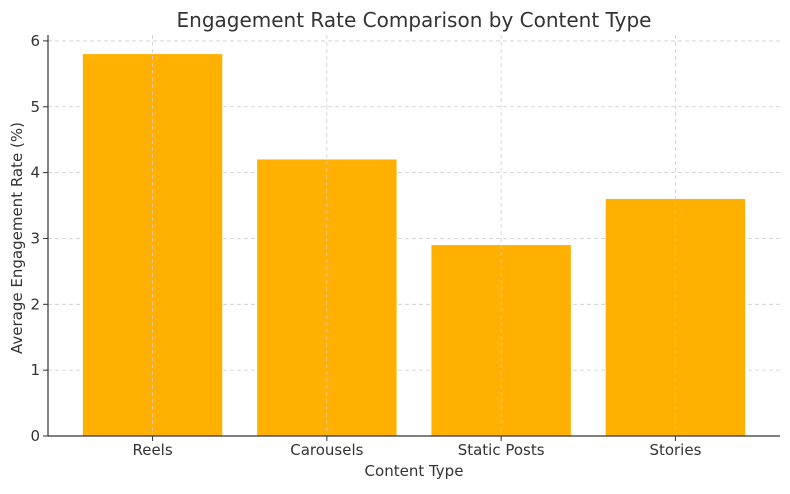 Image resolution: width=790 pixels, height=494 pixels. Describe the element at coordinates (35, 173) in the screenshot. I see `y-tick-label: 4` at that location.